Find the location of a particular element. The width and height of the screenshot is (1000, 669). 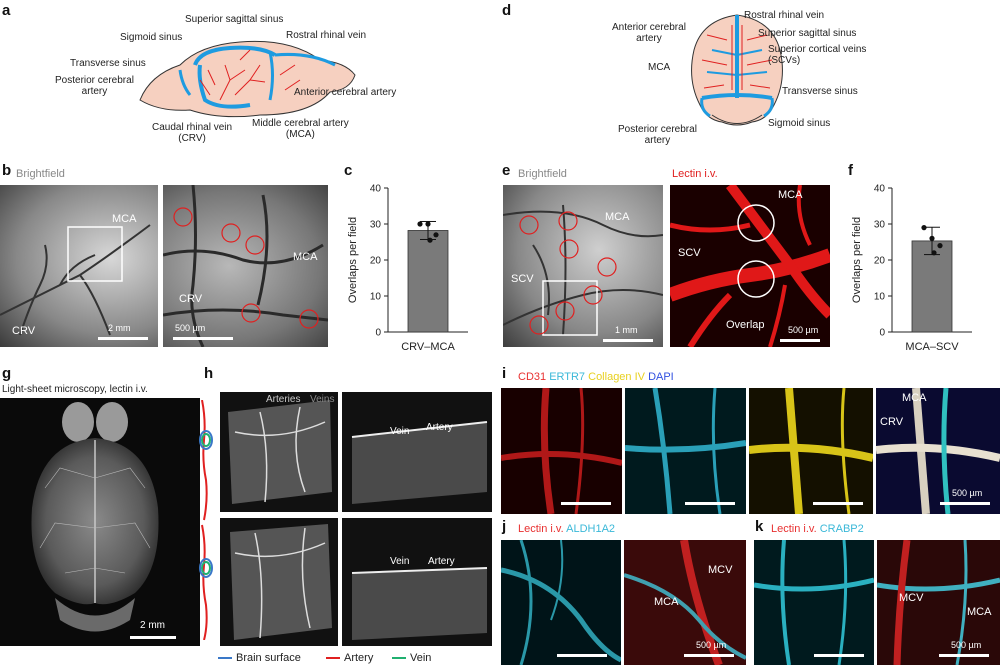

e-brightfield-image: MCA SCV 1 mm is located at coordinates (583, 266).